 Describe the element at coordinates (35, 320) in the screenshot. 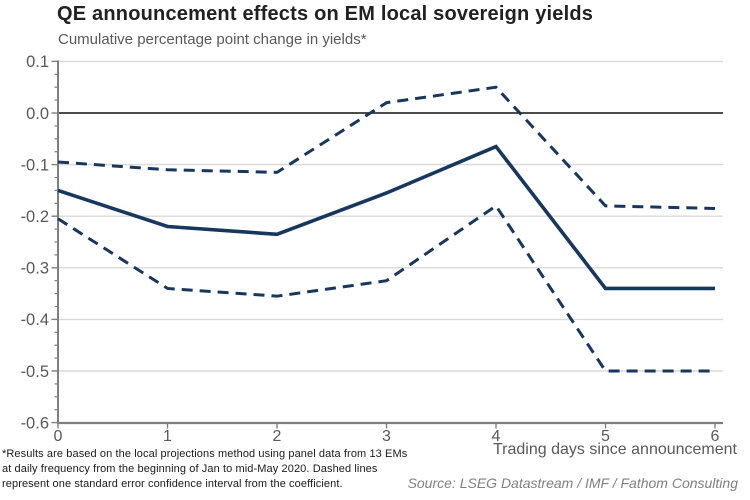

I see `y-tick-label: -0.4` at that location.